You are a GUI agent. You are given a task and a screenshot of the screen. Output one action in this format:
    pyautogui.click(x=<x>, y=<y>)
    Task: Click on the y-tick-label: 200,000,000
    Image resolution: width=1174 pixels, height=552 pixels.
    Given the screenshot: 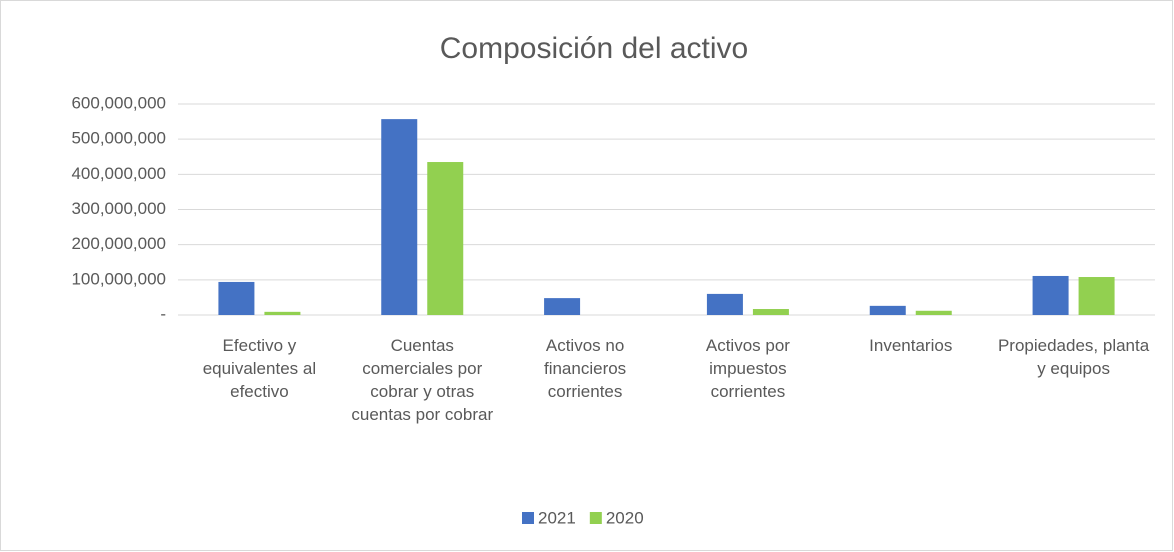 What is the action you would take?
    pyautogui.click(x=118, y=243)
    